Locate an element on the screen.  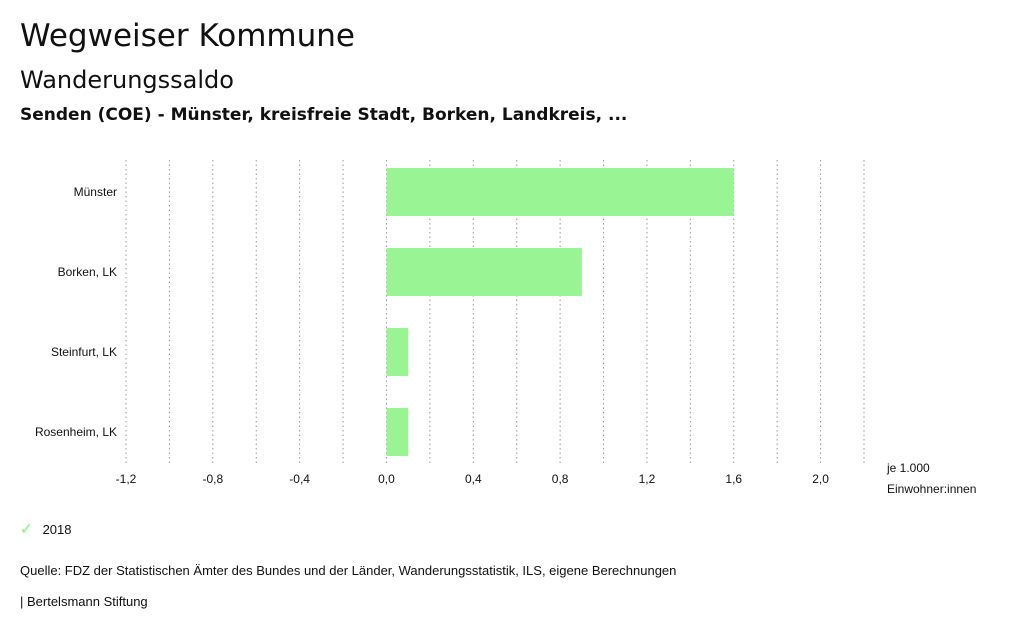
legend: ✓ 2018 is located at coordinates (46, 529).